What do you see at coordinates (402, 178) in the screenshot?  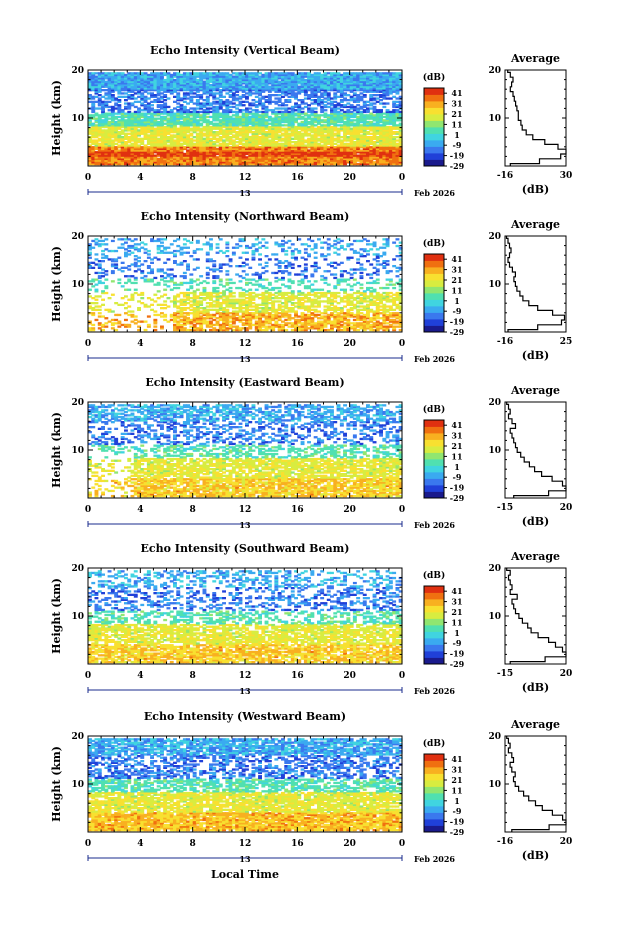 I see `x-tick-label: 0` at bounding box center [402, 178].